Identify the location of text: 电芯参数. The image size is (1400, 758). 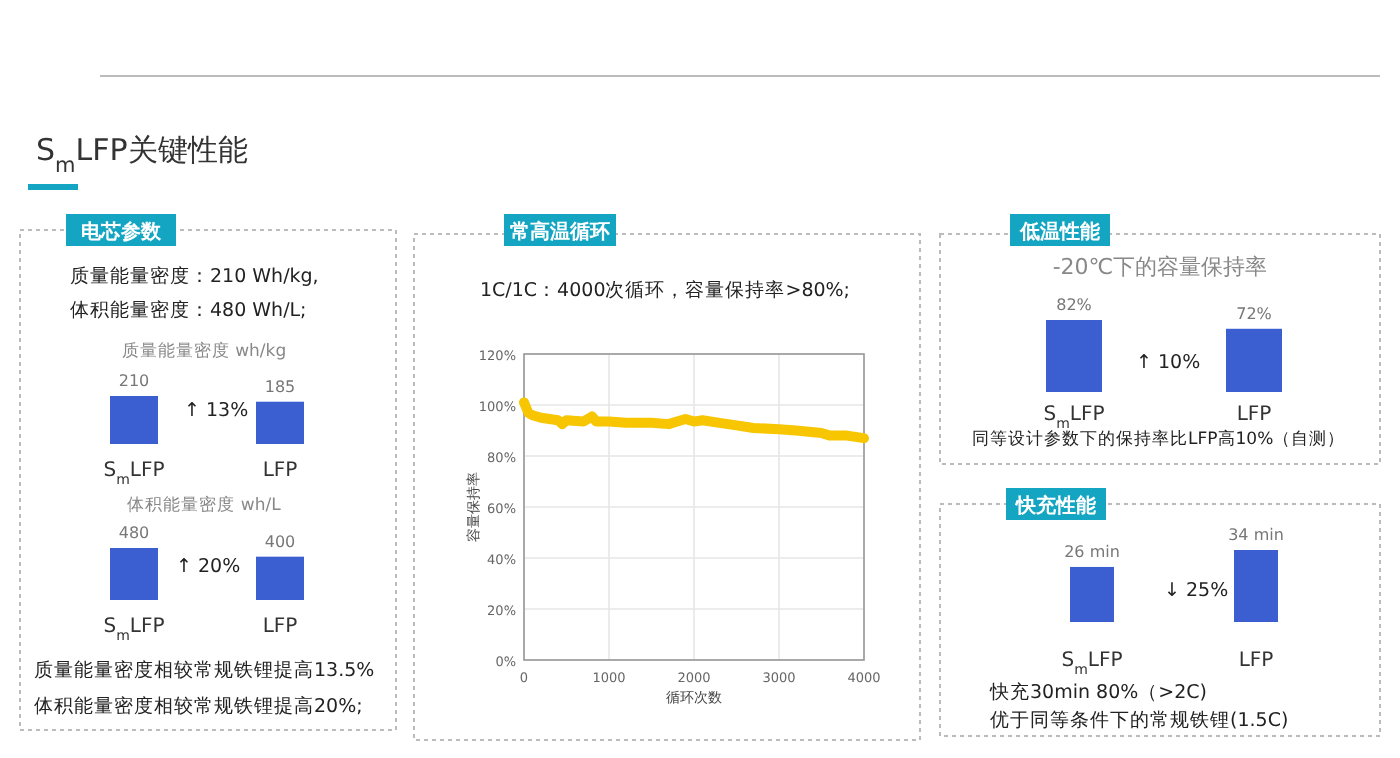
(122, 232).